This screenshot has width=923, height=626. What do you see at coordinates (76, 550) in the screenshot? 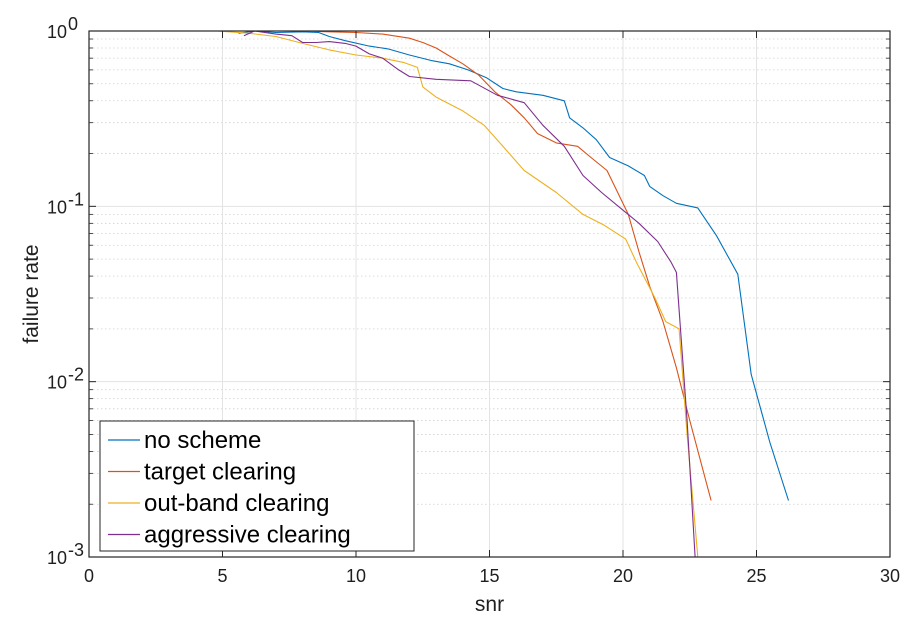
I see `y-tick-label-exponent: -3` at bounding box center [76, 550].